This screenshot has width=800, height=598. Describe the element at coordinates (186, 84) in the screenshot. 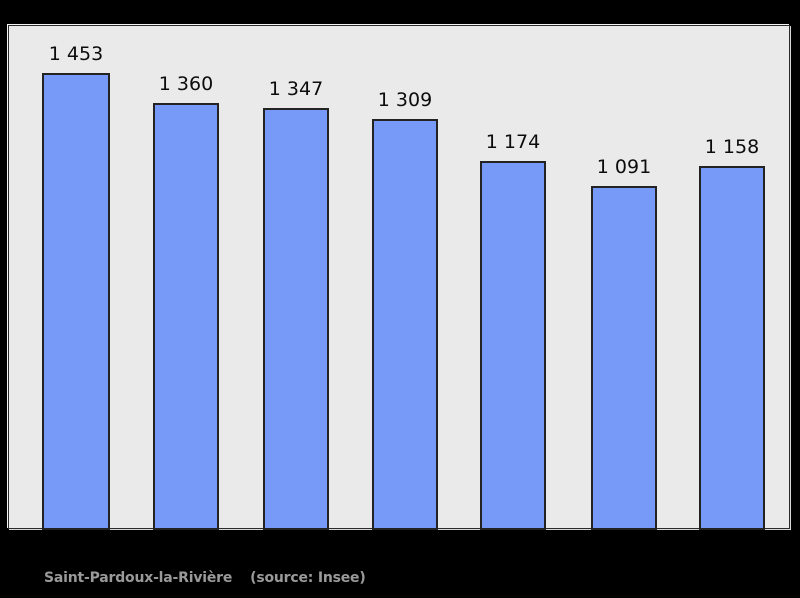

I see `bar-value-label: 1 360` at that location.